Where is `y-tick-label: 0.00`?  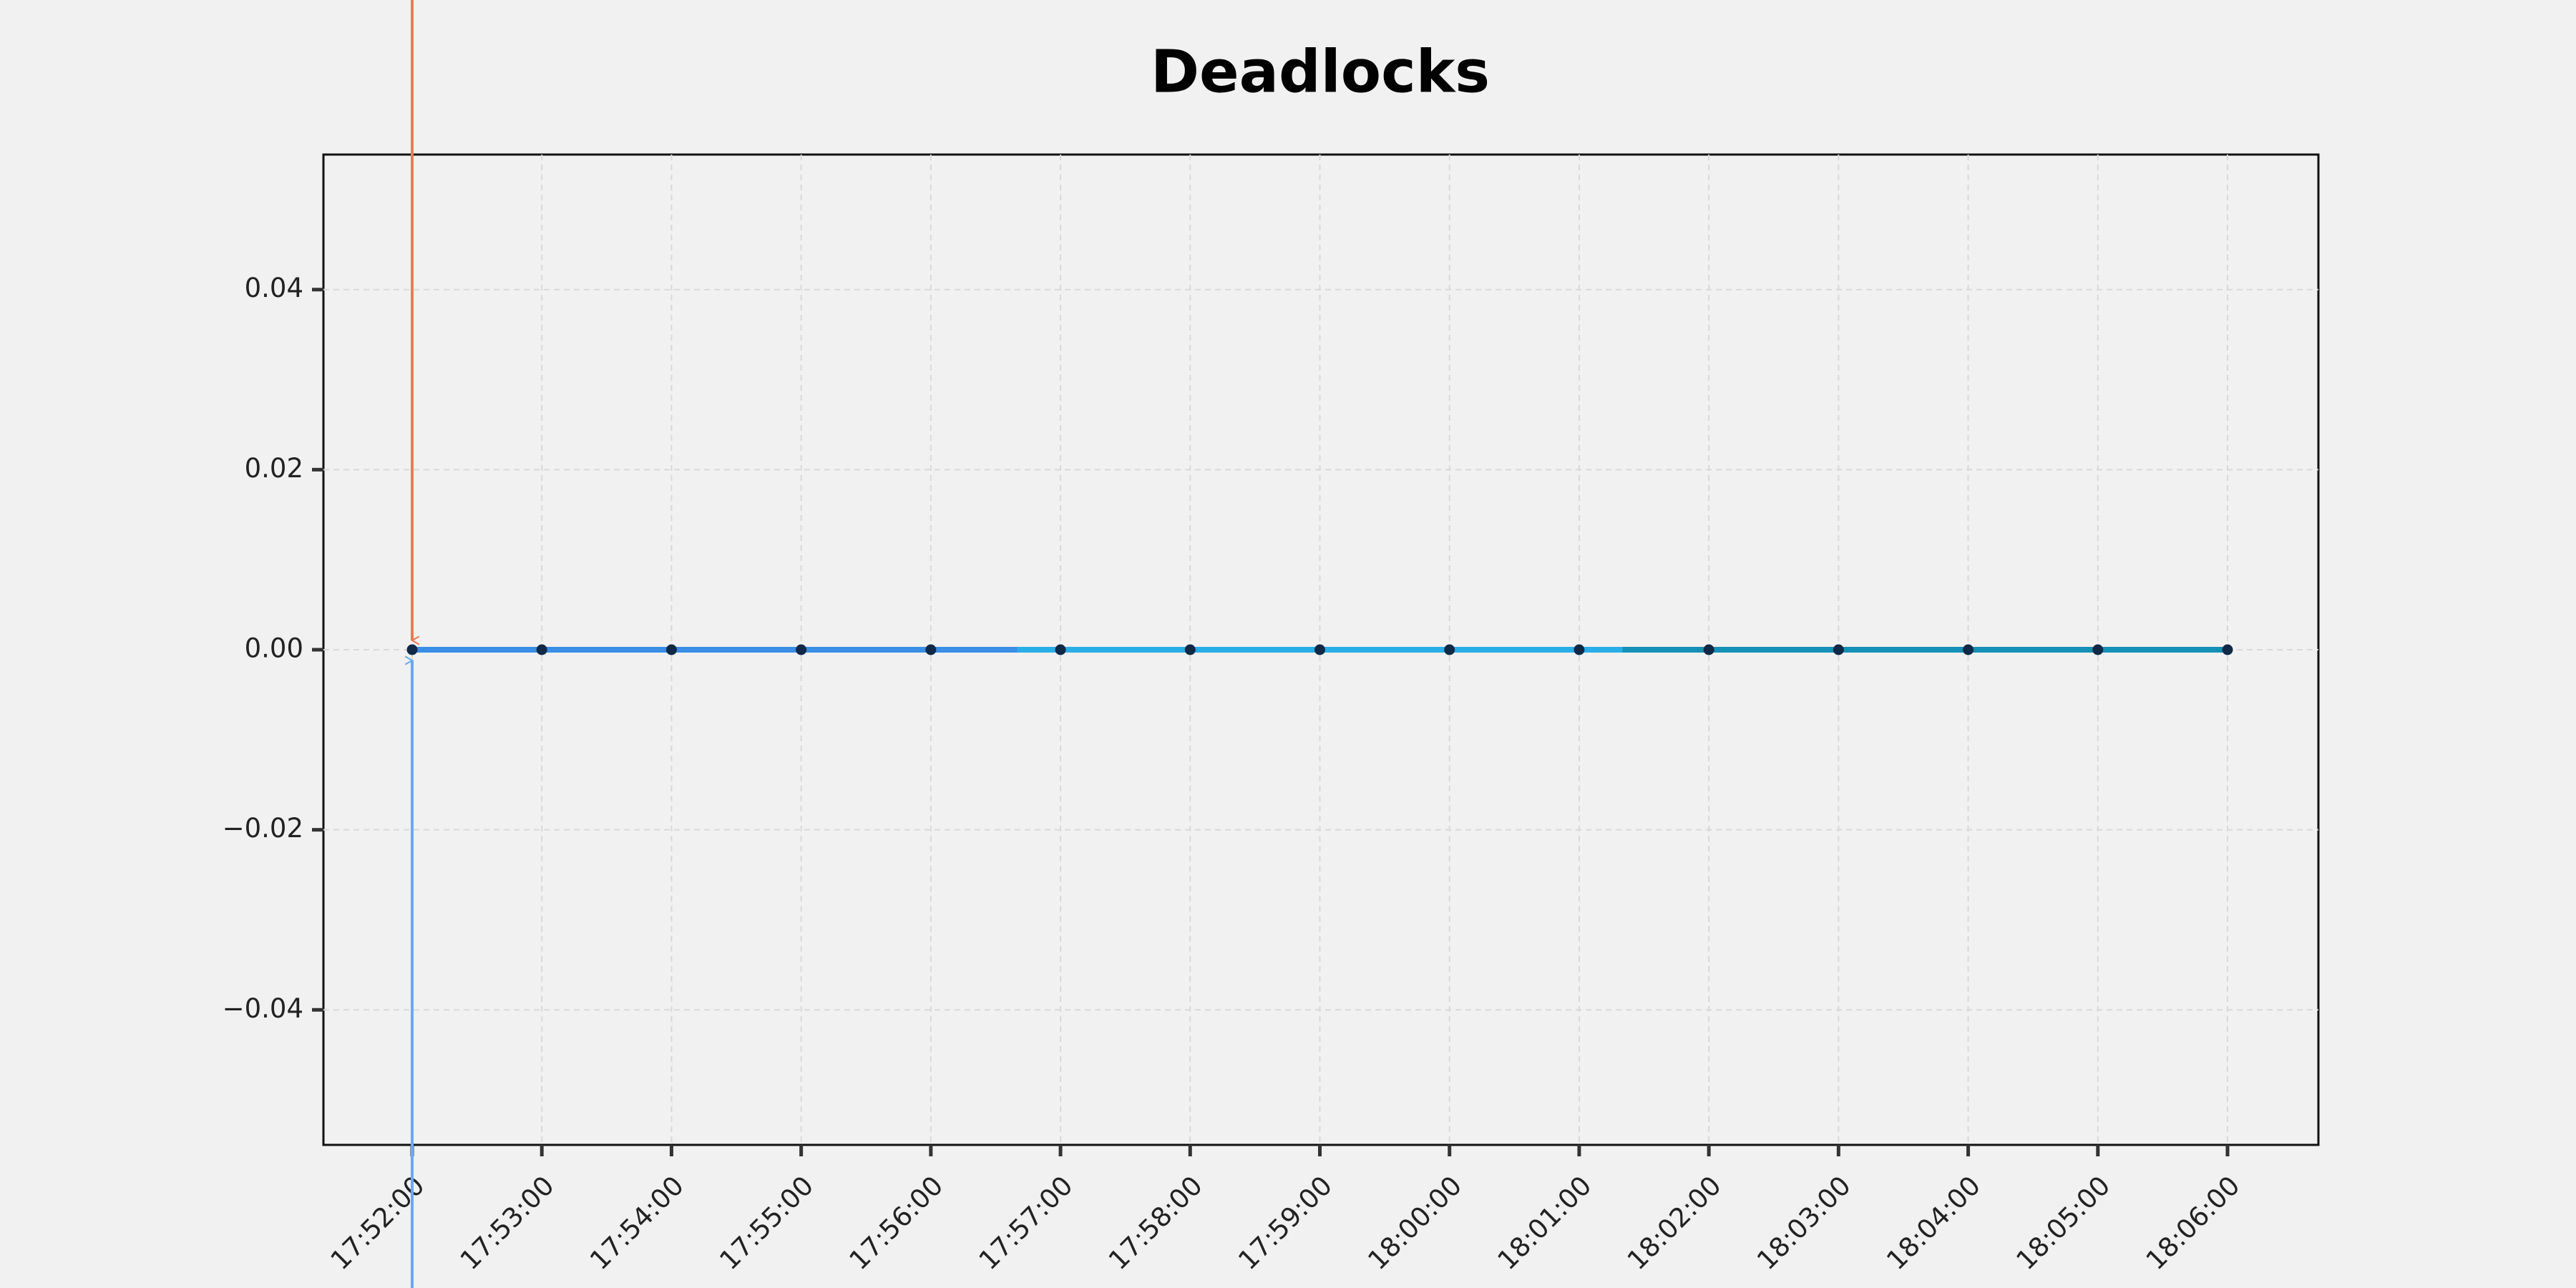
y-tick-label: 0.00 is located at coordinates (274, 648).